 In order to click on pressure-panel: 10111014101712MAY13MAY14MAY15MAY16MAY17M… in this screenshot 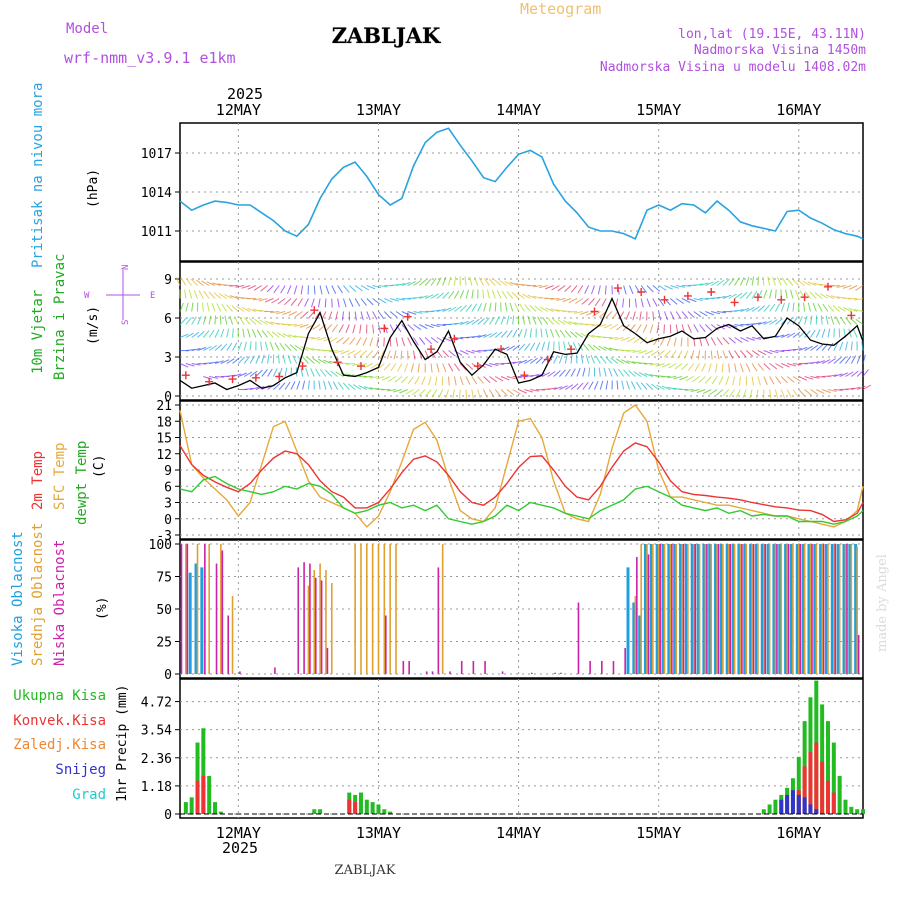, I will do `click(502, 181)`.